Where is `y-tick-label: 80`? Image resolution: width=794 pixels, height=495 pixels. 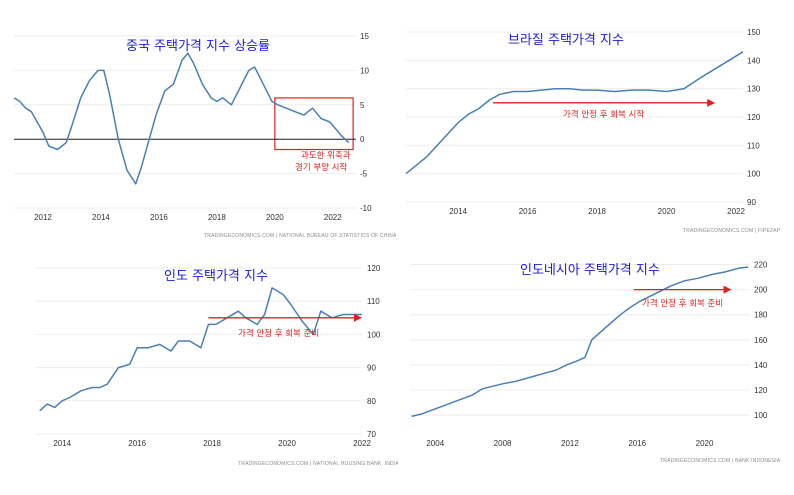
y-tick-label: 80 is located at coordinates (371, 401).